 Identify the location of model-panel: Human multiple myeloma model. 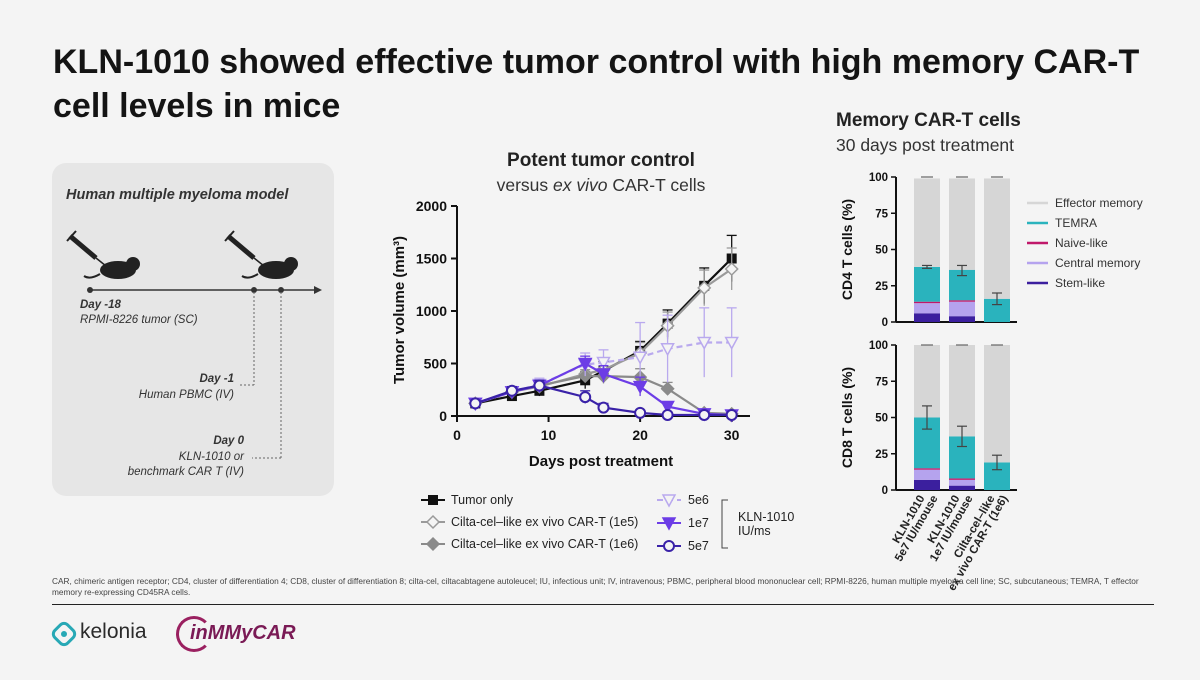
(193, 329).